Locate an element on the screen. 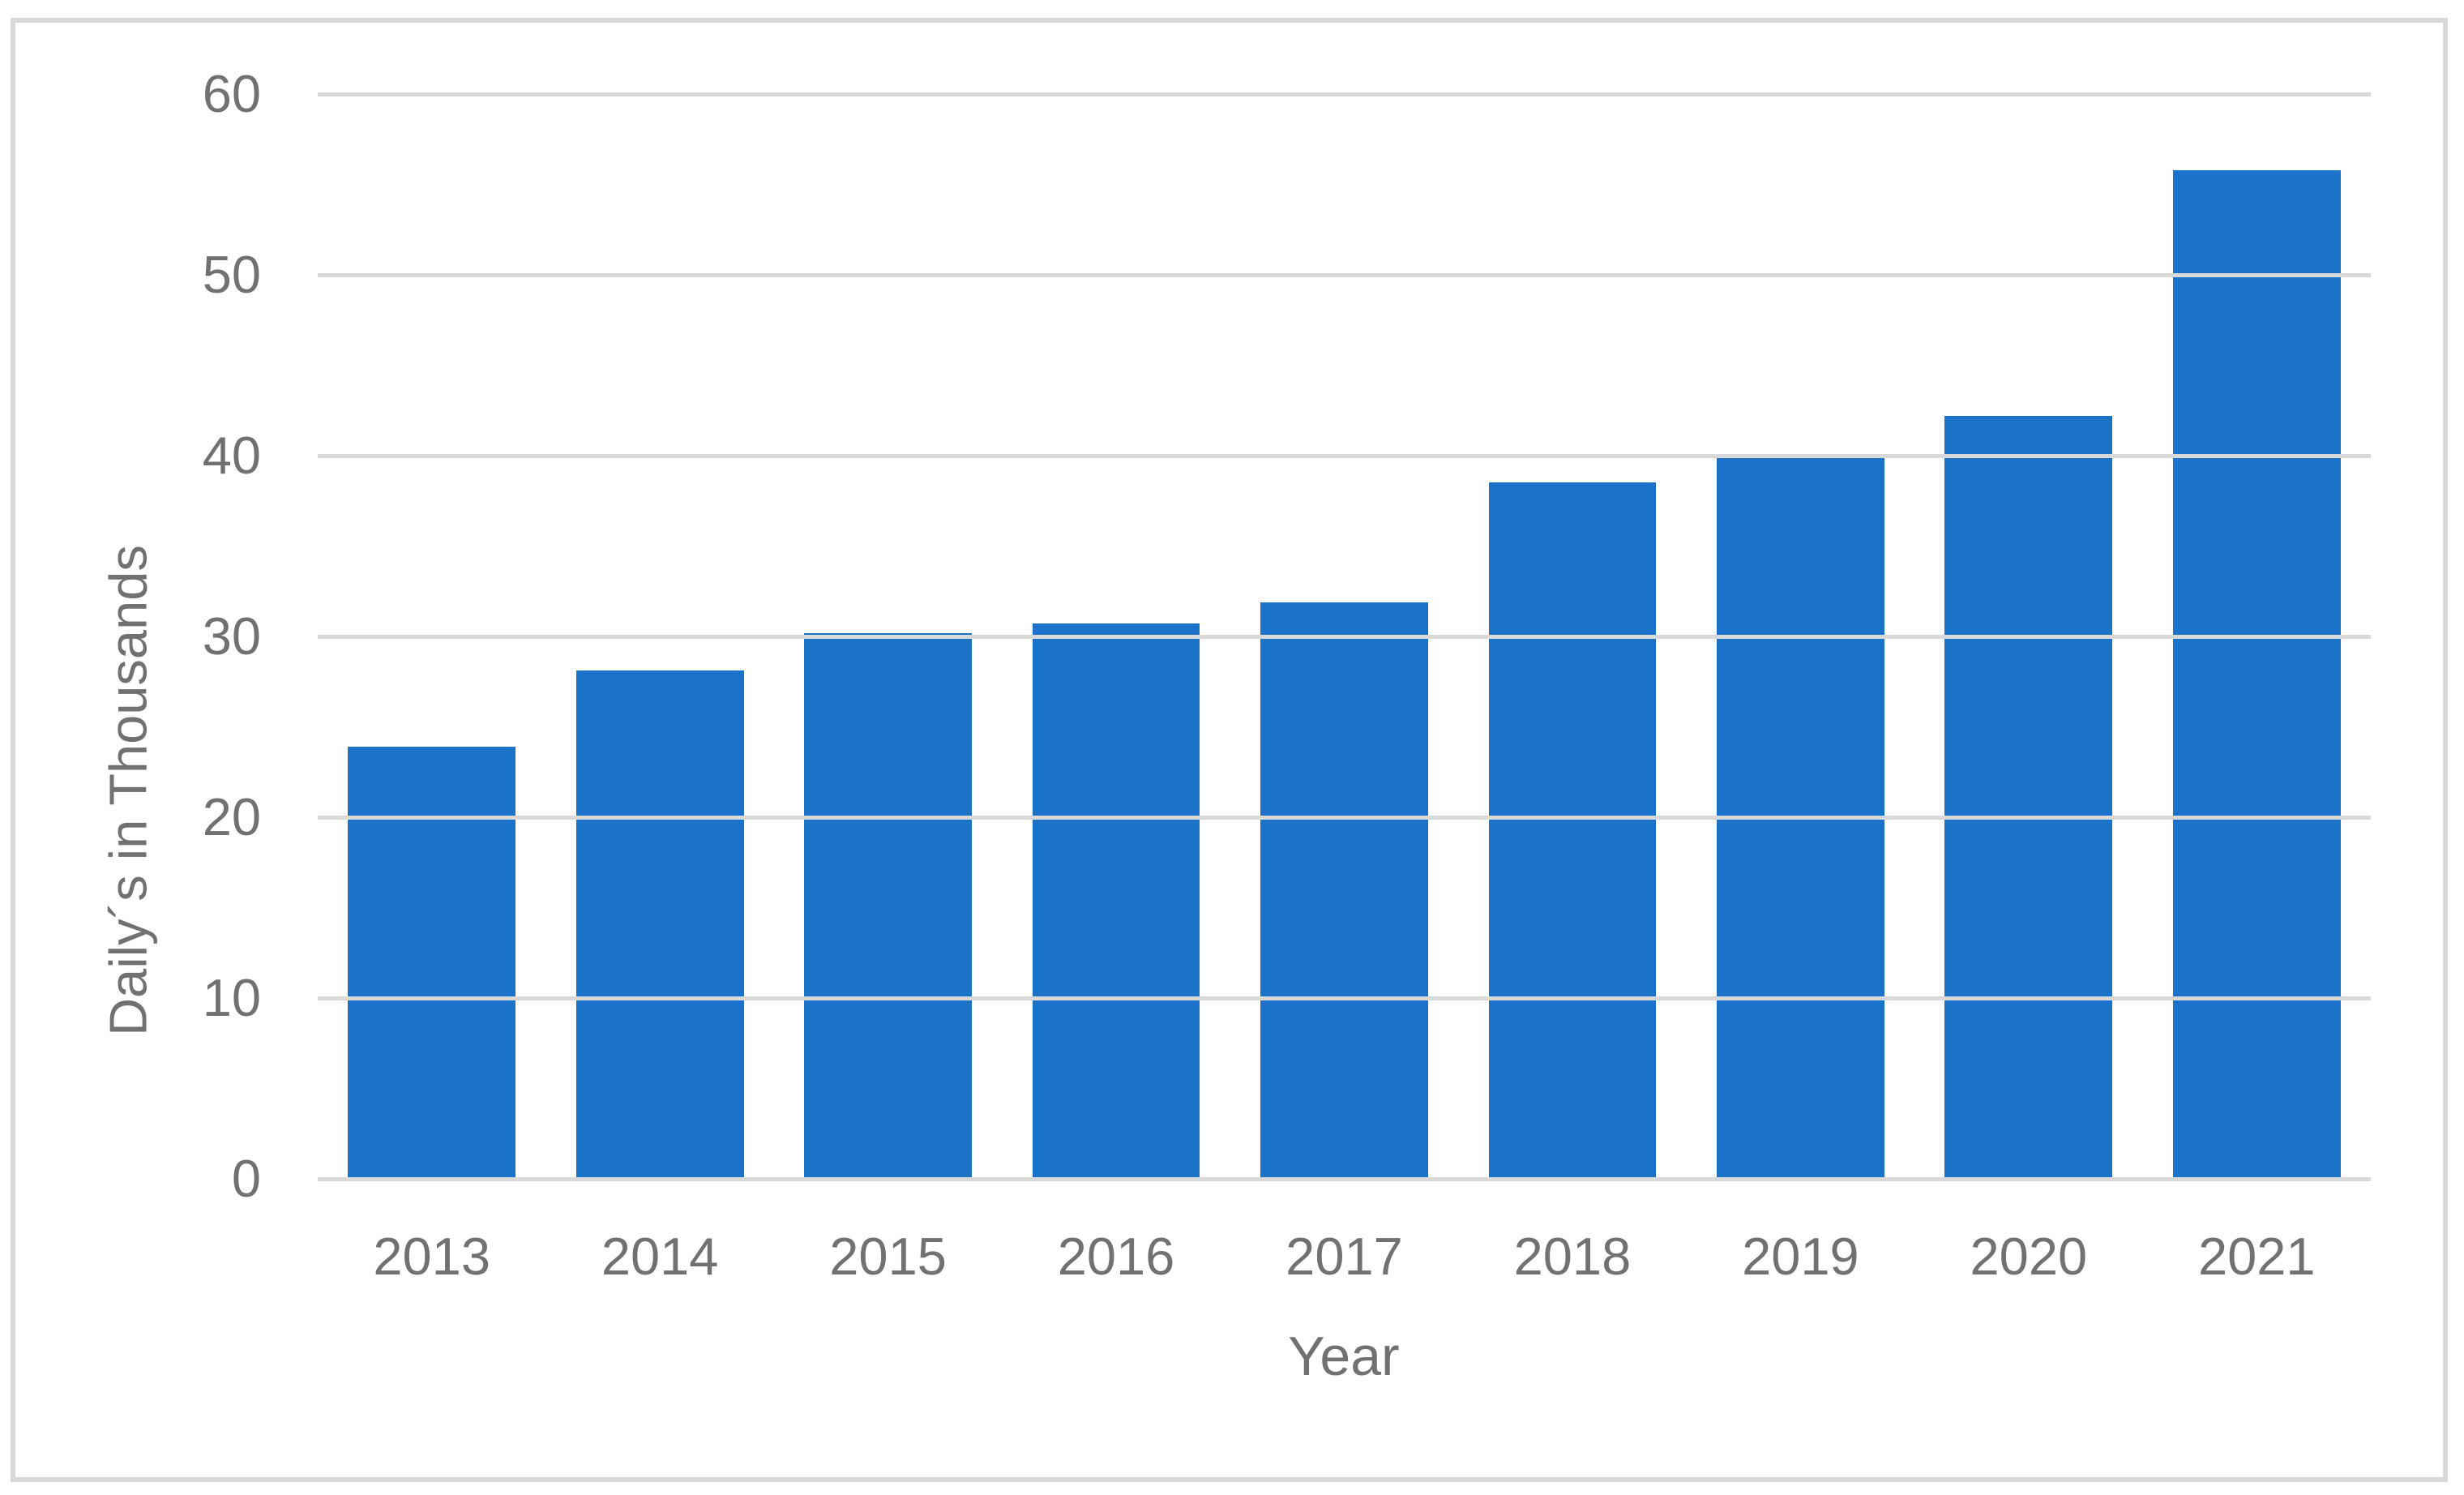 This screenshot has width=2464, height=1495. y-tick-label-60: 60 is located at coordinates (231, 93).